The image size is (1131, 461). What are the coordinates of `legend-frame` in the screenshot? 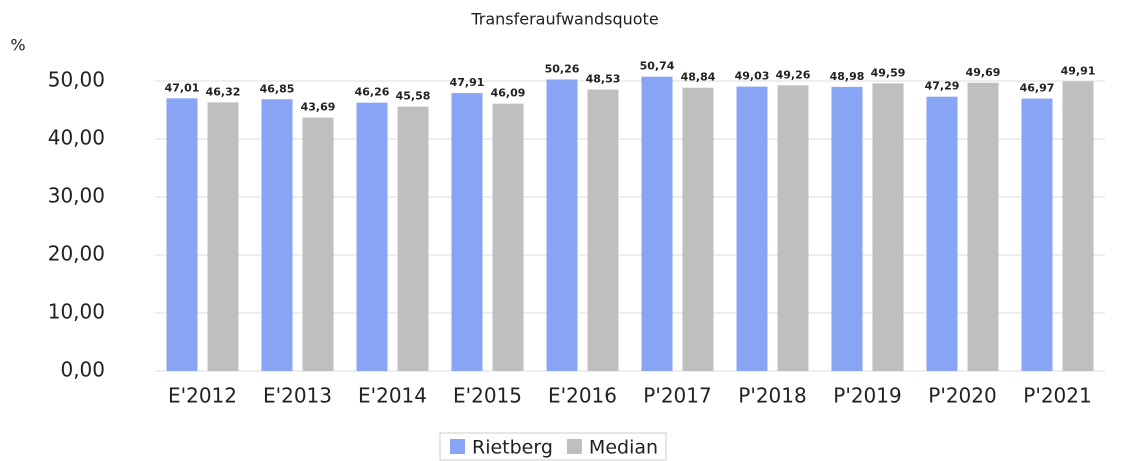 It's located at (553, 446).